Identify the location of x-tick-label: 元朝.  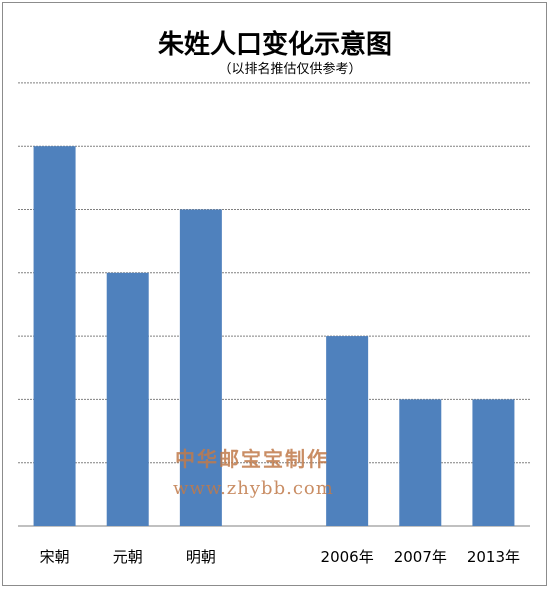
(128, 557).